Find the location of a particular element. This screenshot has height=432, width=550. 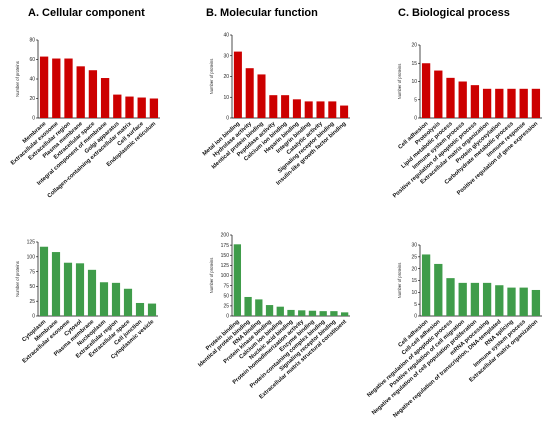

section-title-molecular-function: B. Molecular function is located at coordinates (262, 13).